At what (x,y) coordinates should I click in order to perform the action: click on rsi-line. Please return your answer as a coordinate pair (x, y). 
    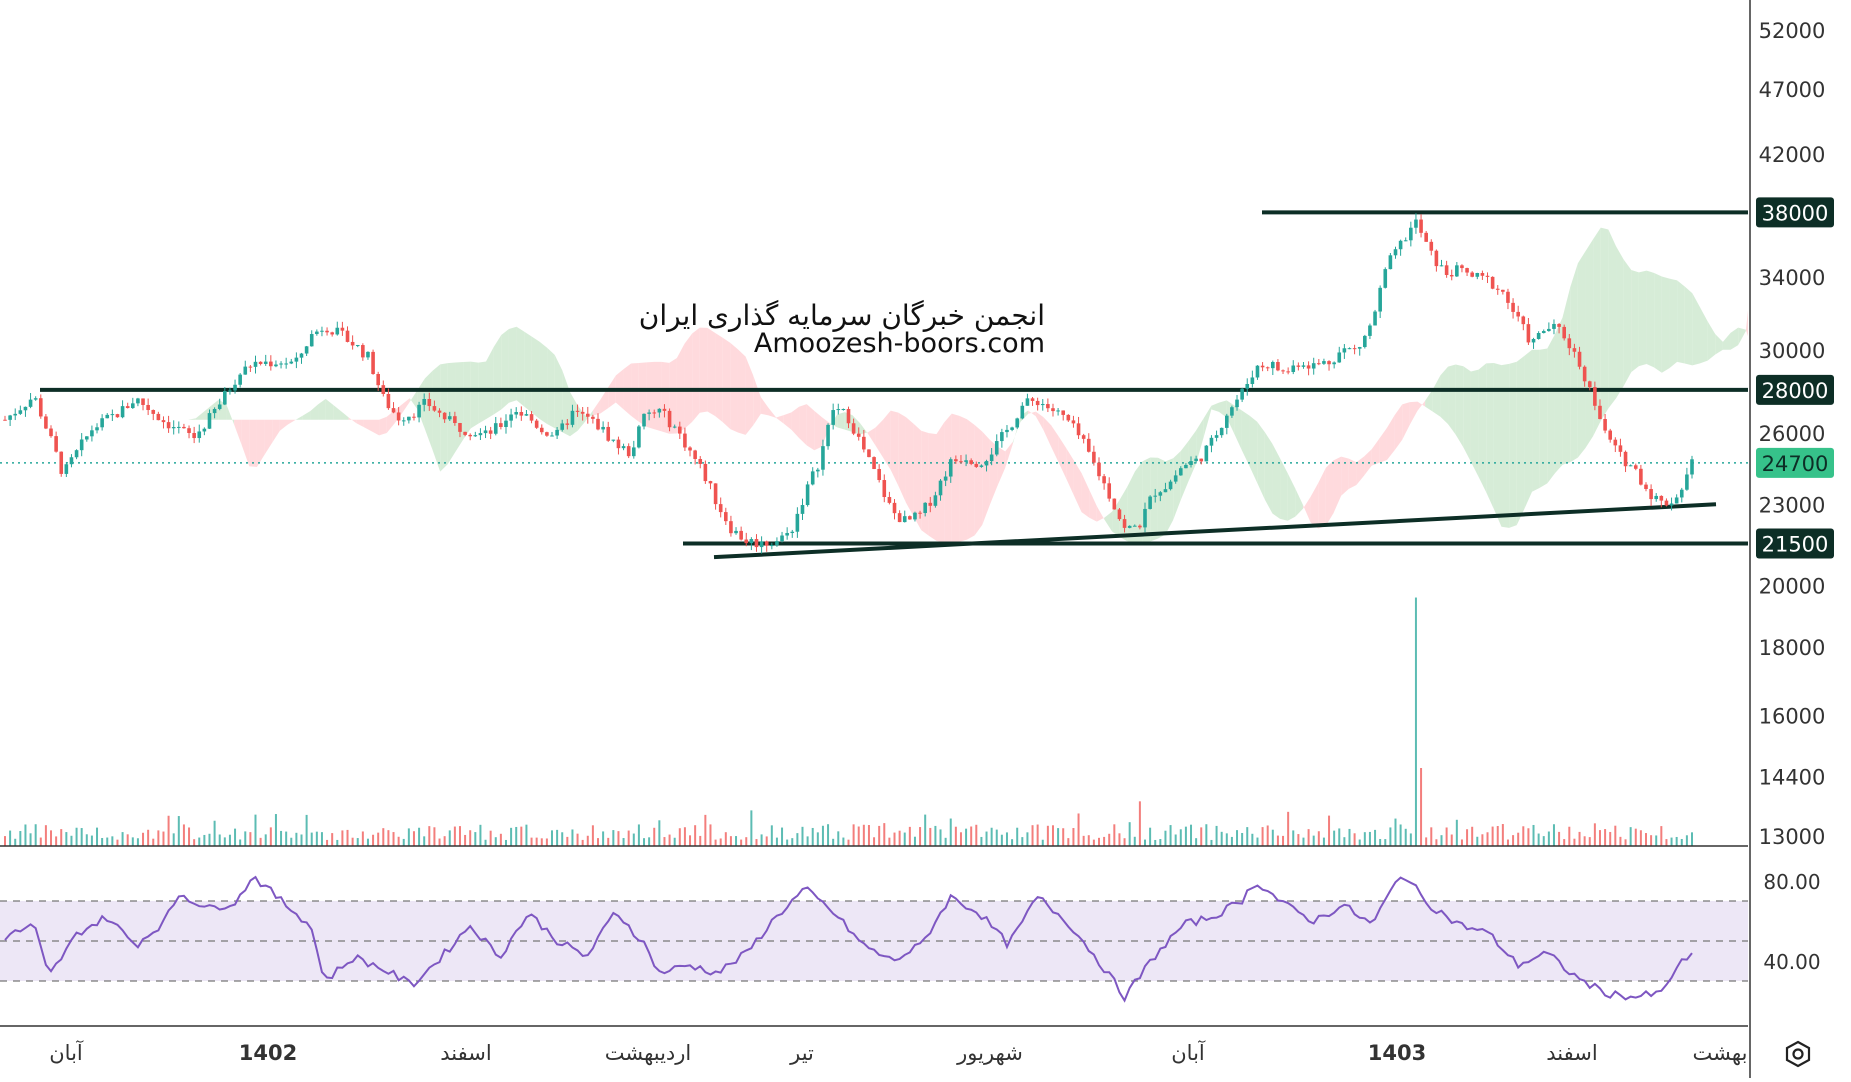
    Looking at the image, I should click on (848, 939).